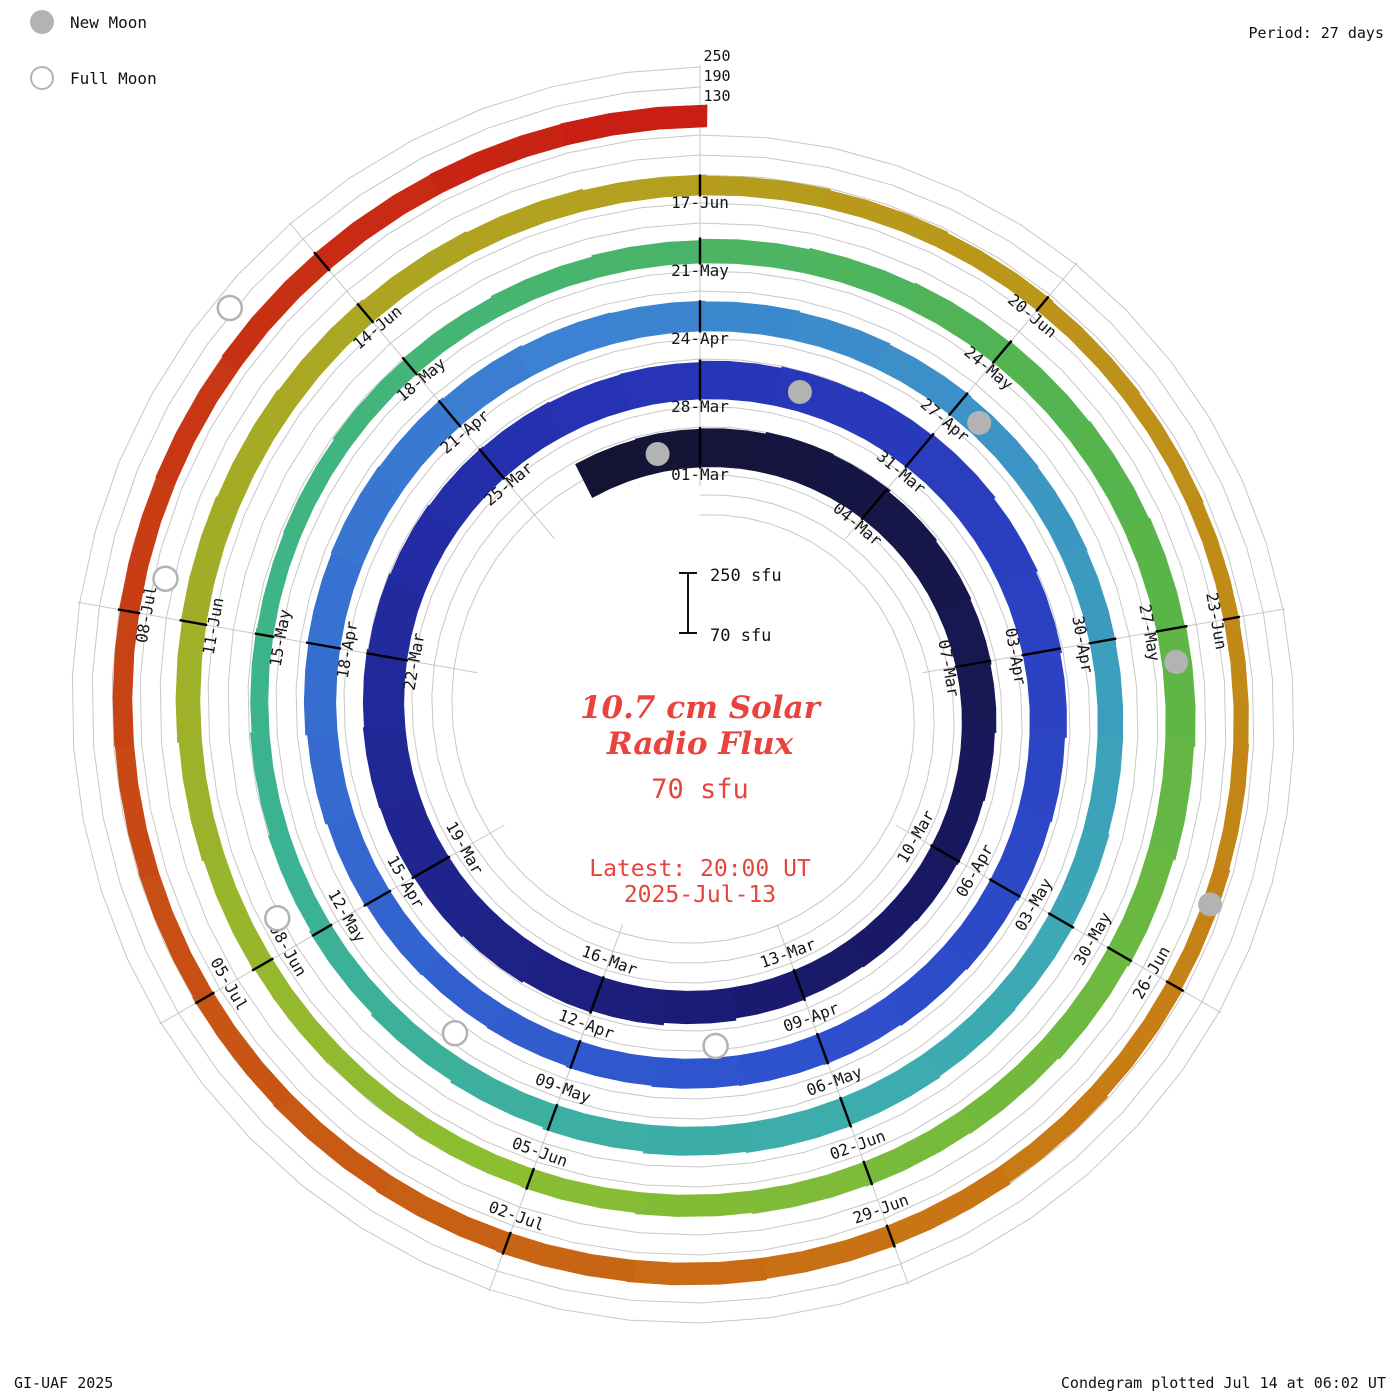 The image size is (1400, 1400). What do you see at coordinates (700, 708) in the screenshot?
I see `title-line1: 10.7 cm Solar` at bounding box center [700, 708].